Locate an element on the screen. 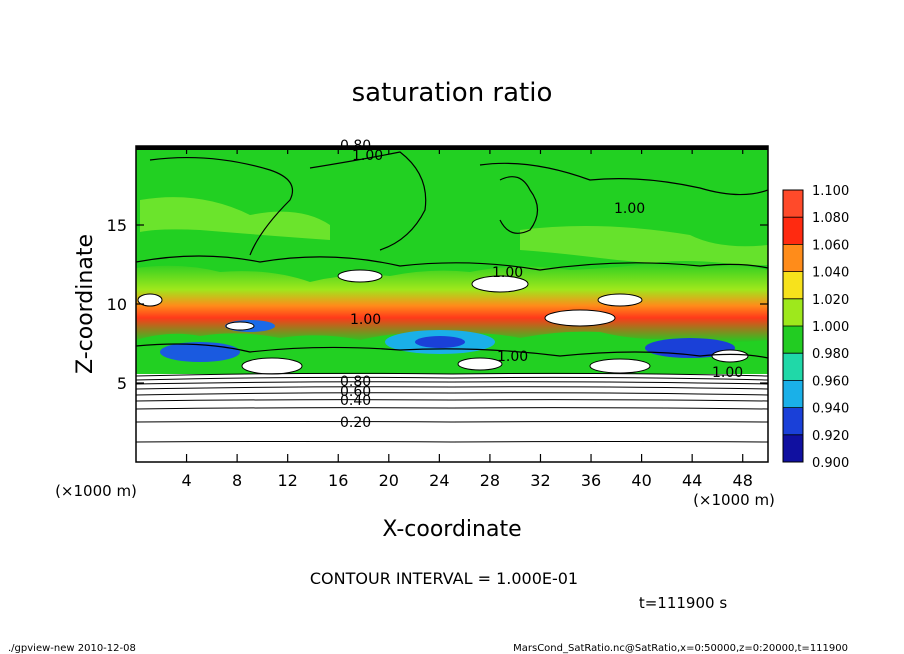 The height and width of the screenshot is (654, 904). x-tick-label: 8 is located at coordinates (237, 480).